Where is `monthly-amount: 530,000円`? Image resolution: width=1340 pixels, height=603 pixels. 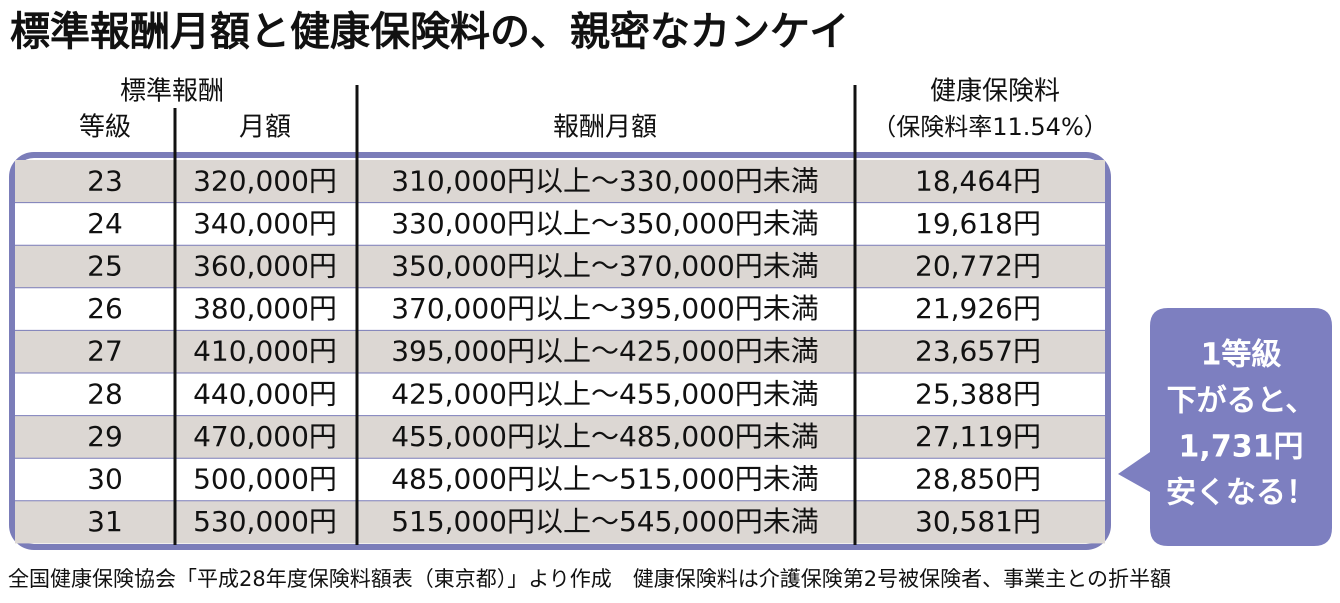 monthly-amount: 530,000円 is located at coordinates (265, 521).